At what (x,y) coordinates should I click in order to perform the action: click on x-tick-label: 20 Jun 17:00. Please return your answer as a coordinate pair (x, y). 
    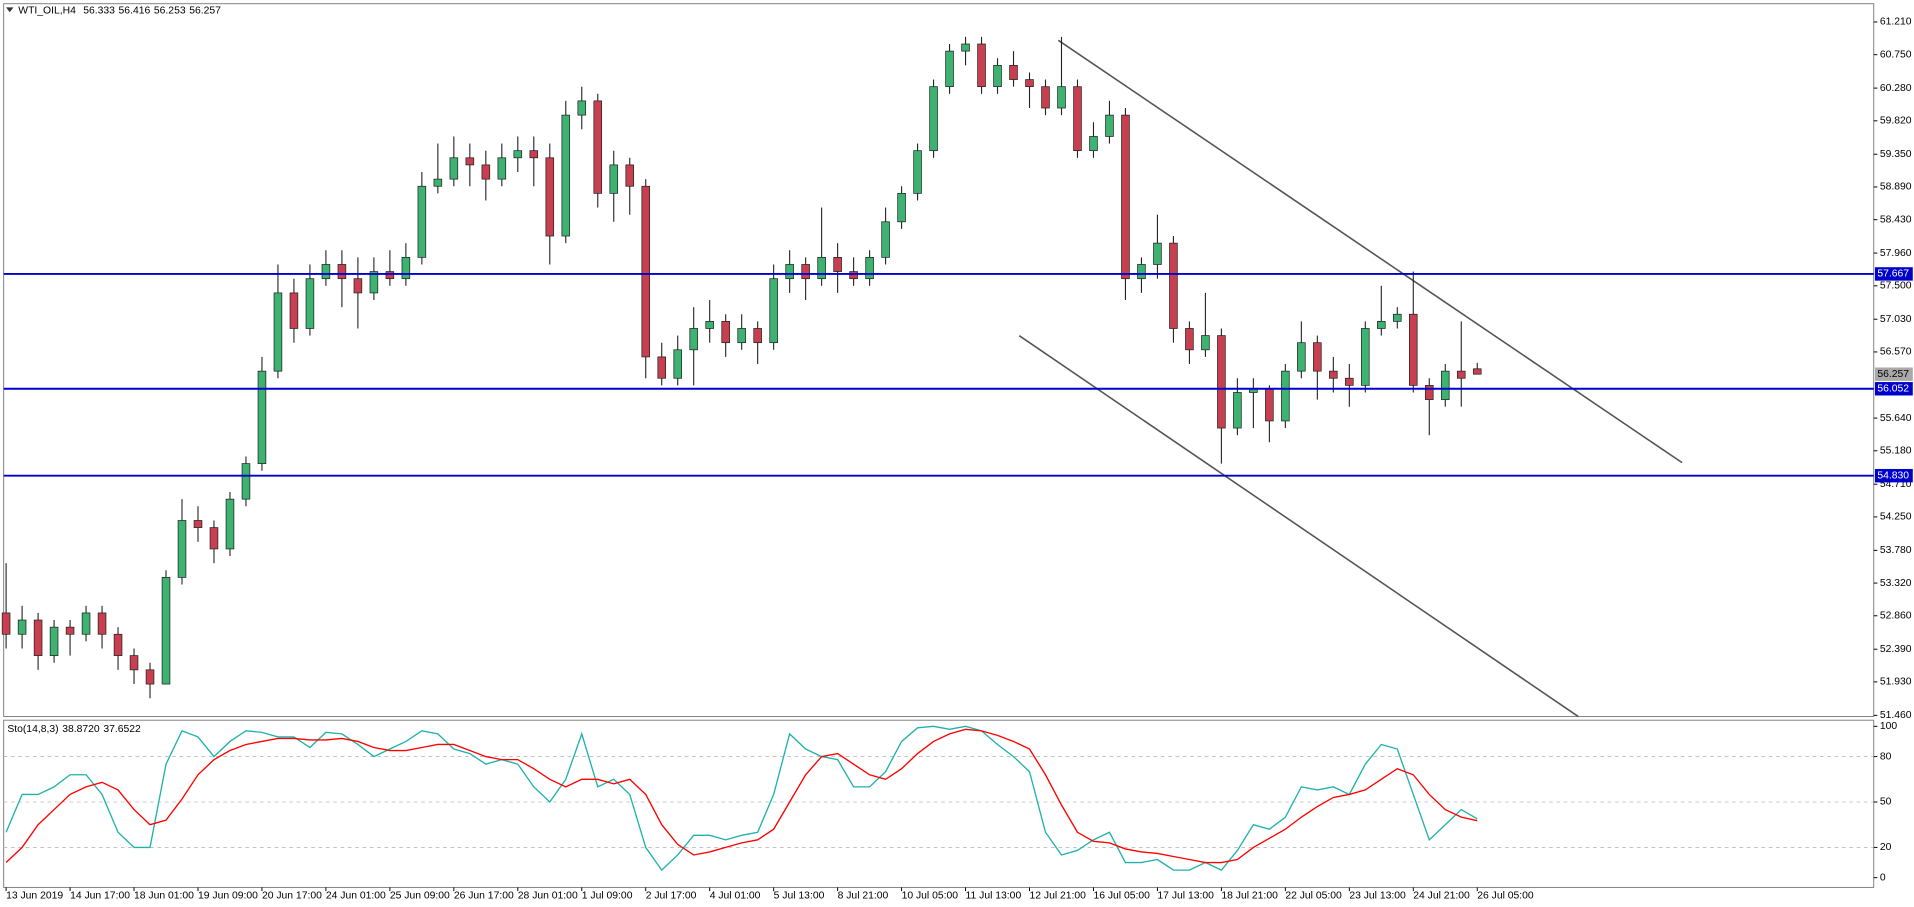
    Looking at the image, I should click on (292, 896).